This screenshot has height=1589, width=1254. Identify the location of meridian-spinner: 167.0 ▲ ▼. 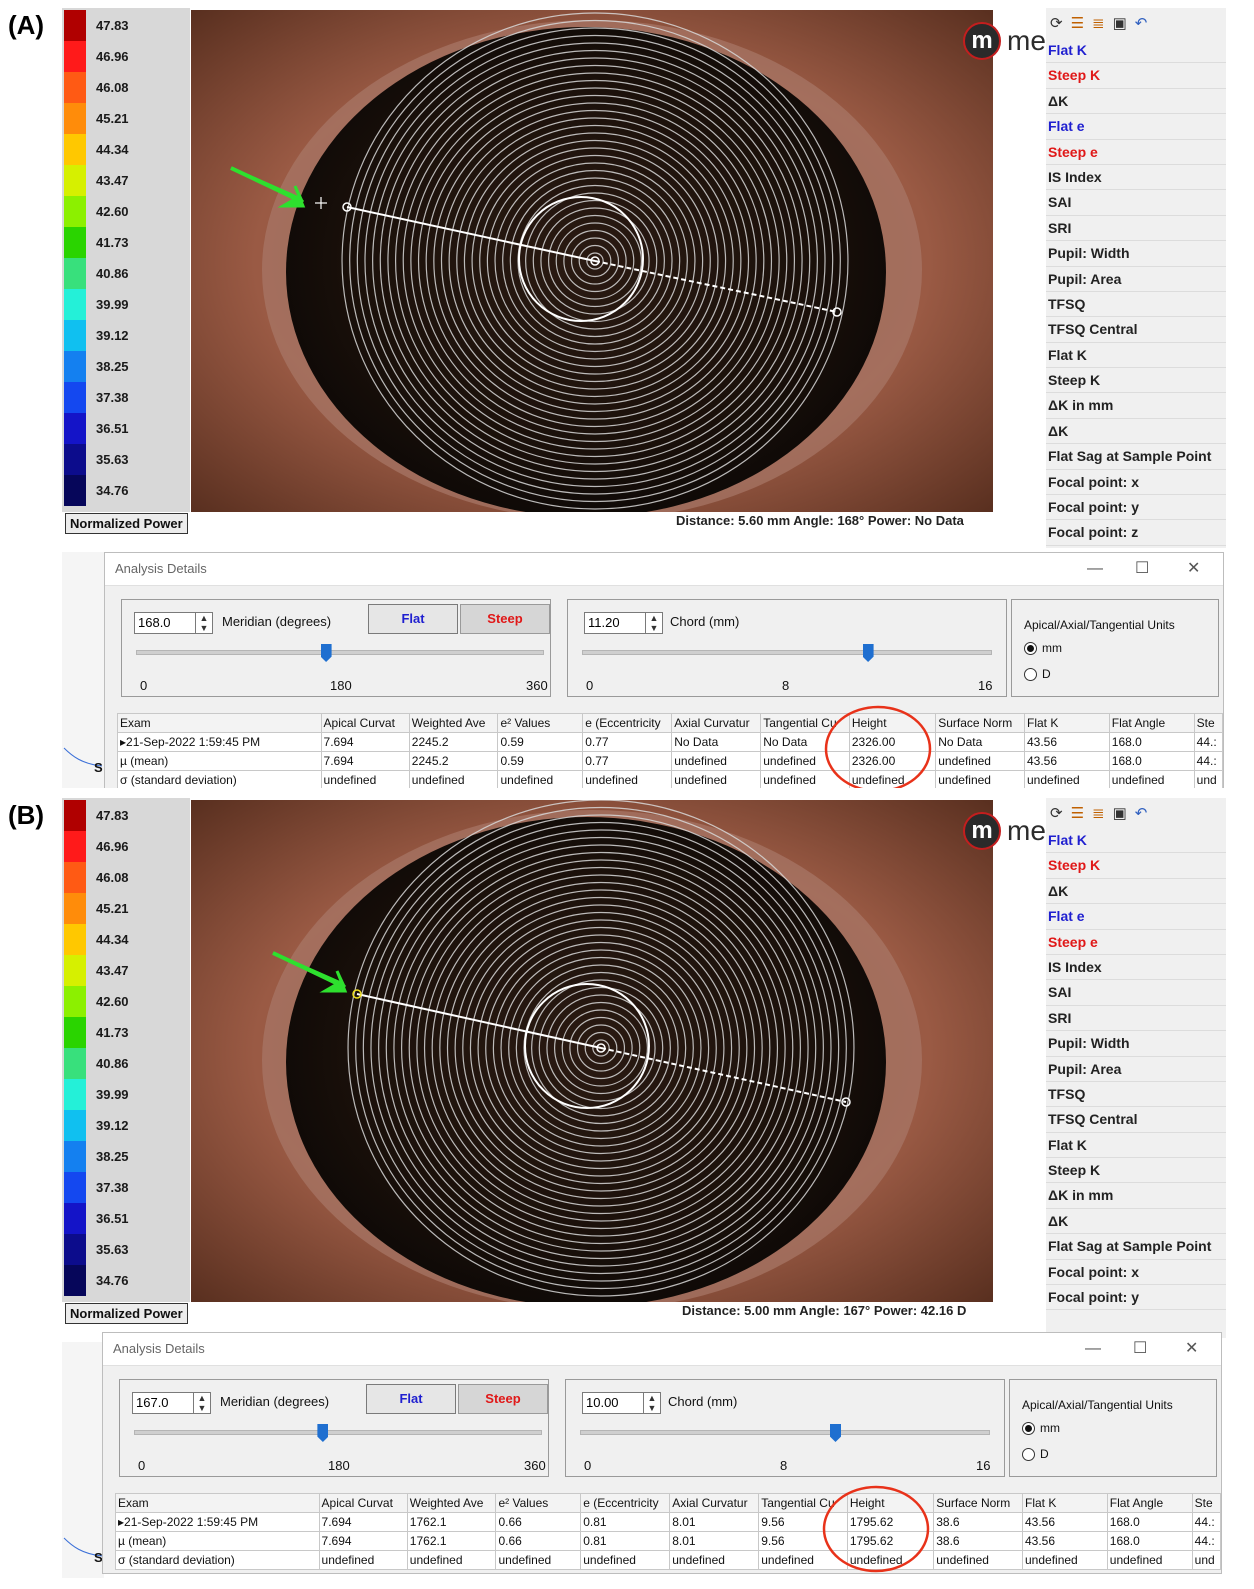
(171, 1403).